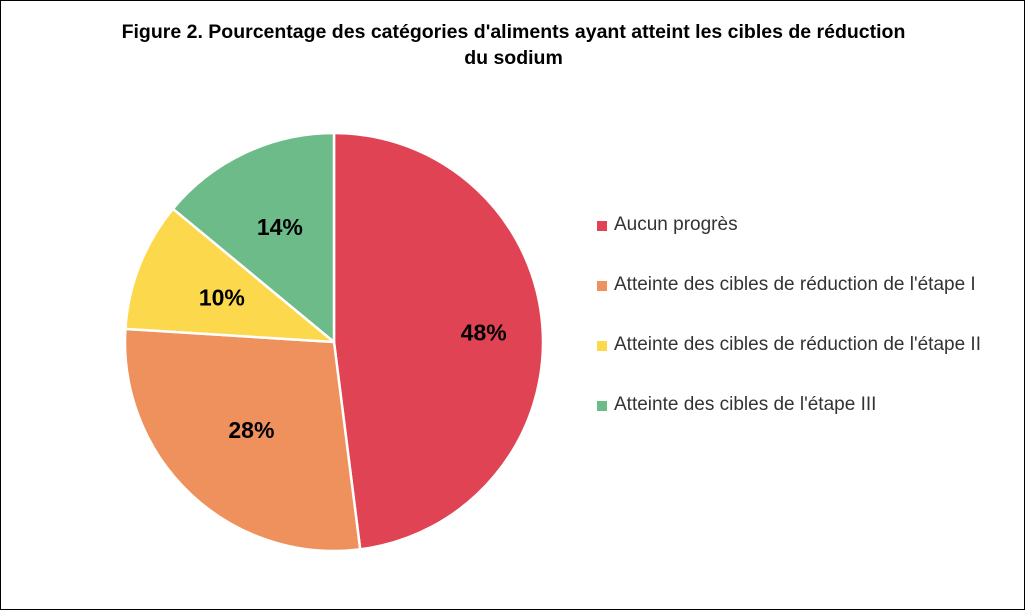  I want to click on data-label-atteinte-des-cibles-de-reduction-de-l-etape-i: 28%, so click(251, 430).